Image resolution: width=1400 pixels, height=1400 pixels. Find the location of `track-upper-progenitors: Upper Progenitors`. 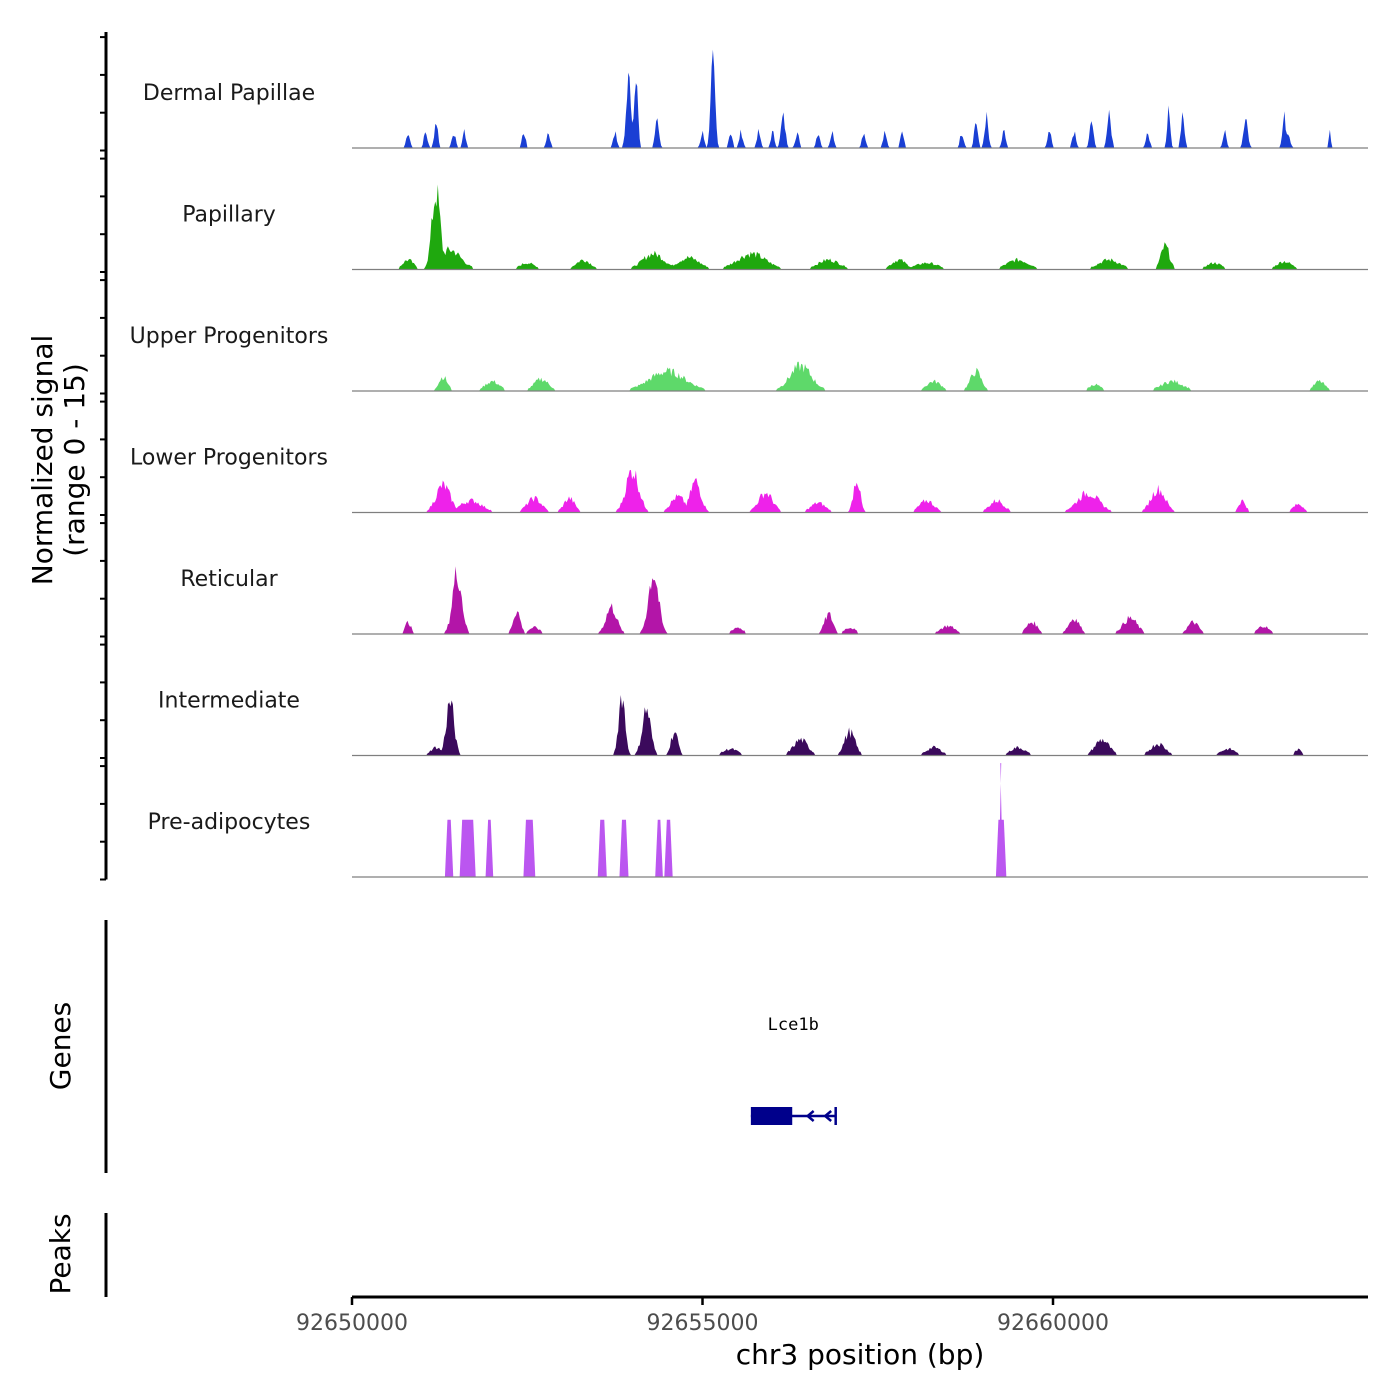

track-upper-progenitors: Upper Progenitors is located at coordinates (753, 358).